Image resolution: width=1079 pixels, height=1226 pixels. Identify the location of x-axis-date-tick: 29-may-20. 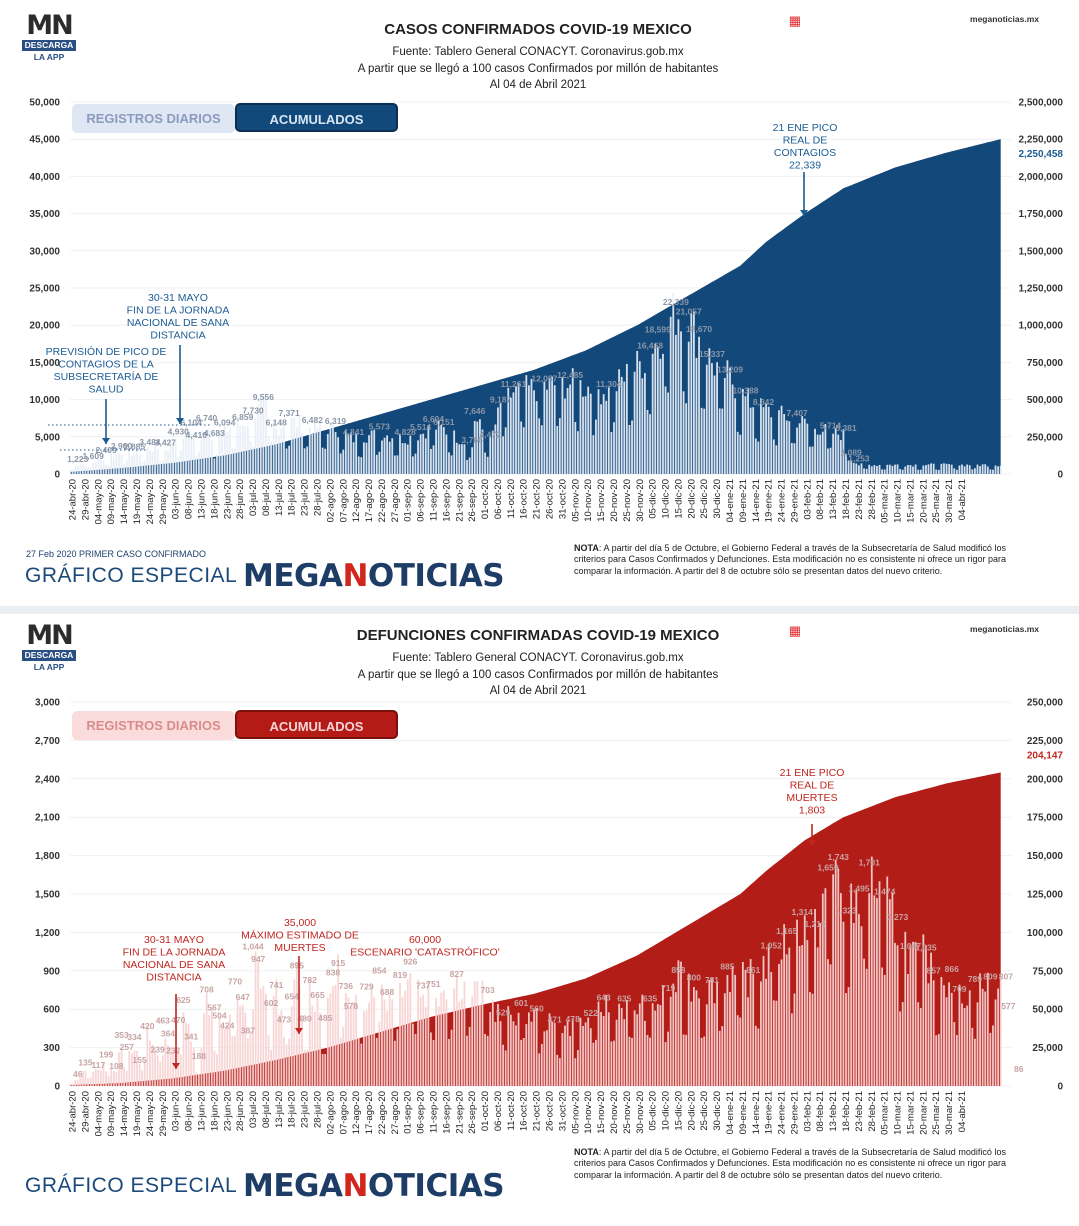
(163, 501).